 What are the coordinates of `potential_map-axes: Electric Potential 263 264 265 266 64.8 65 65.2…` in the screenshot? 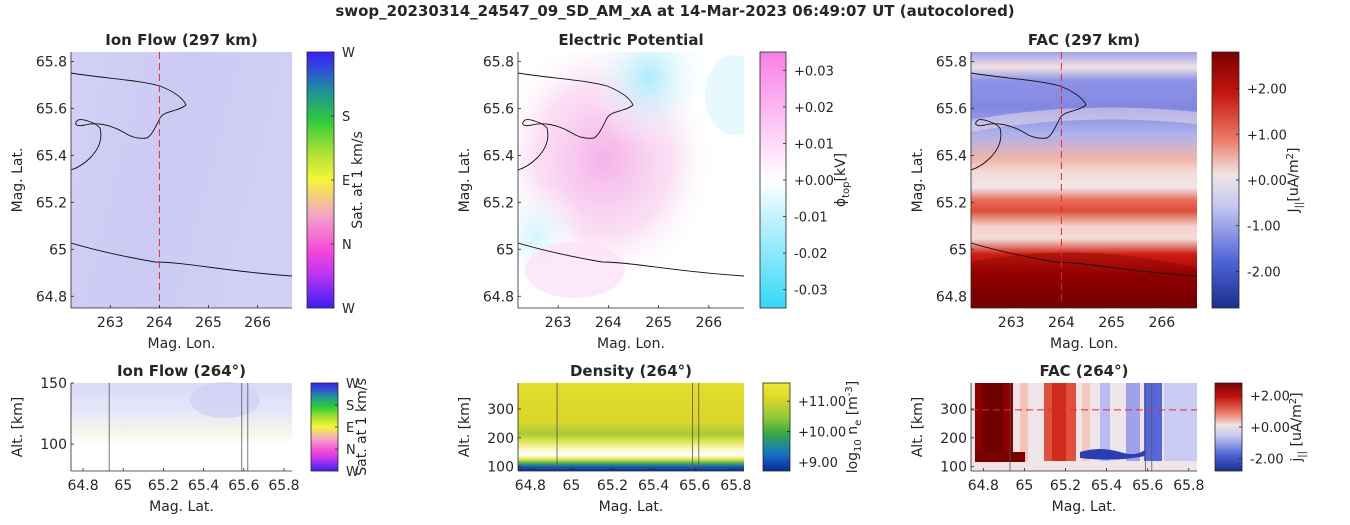 It's located at (600, 191).